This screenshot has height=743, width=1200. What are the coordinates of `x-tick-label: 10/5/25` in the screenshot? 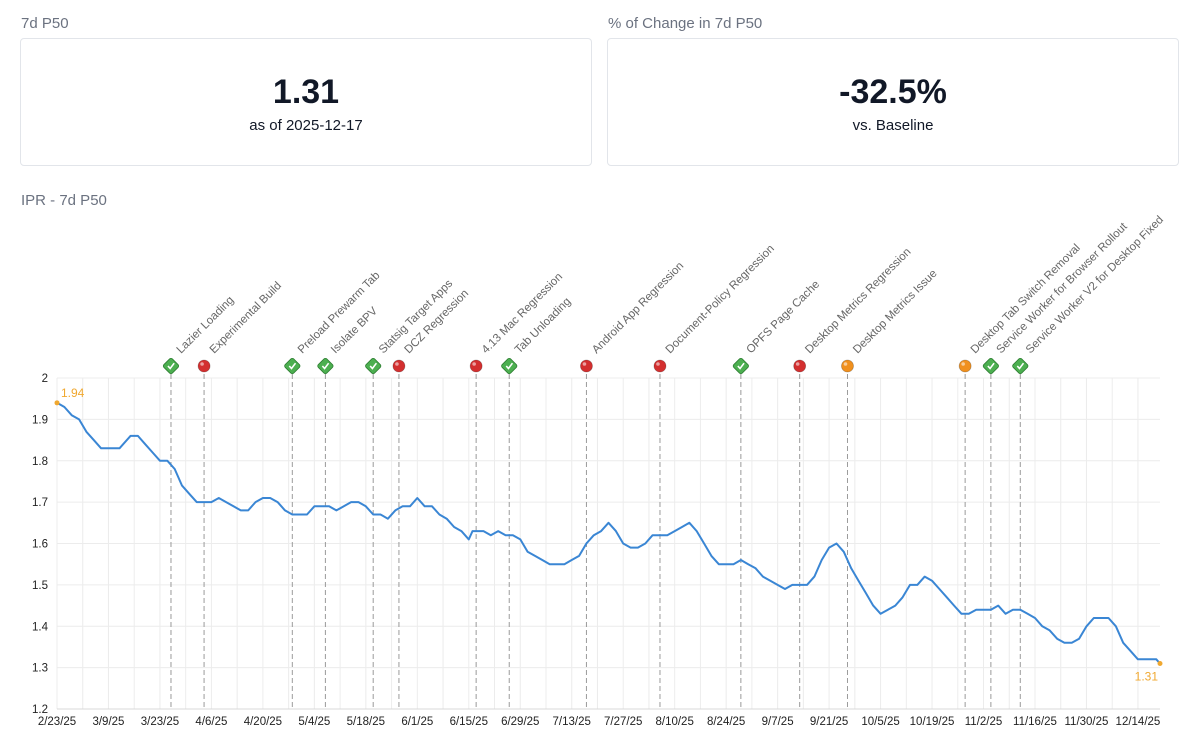 It's located at (880, 722).